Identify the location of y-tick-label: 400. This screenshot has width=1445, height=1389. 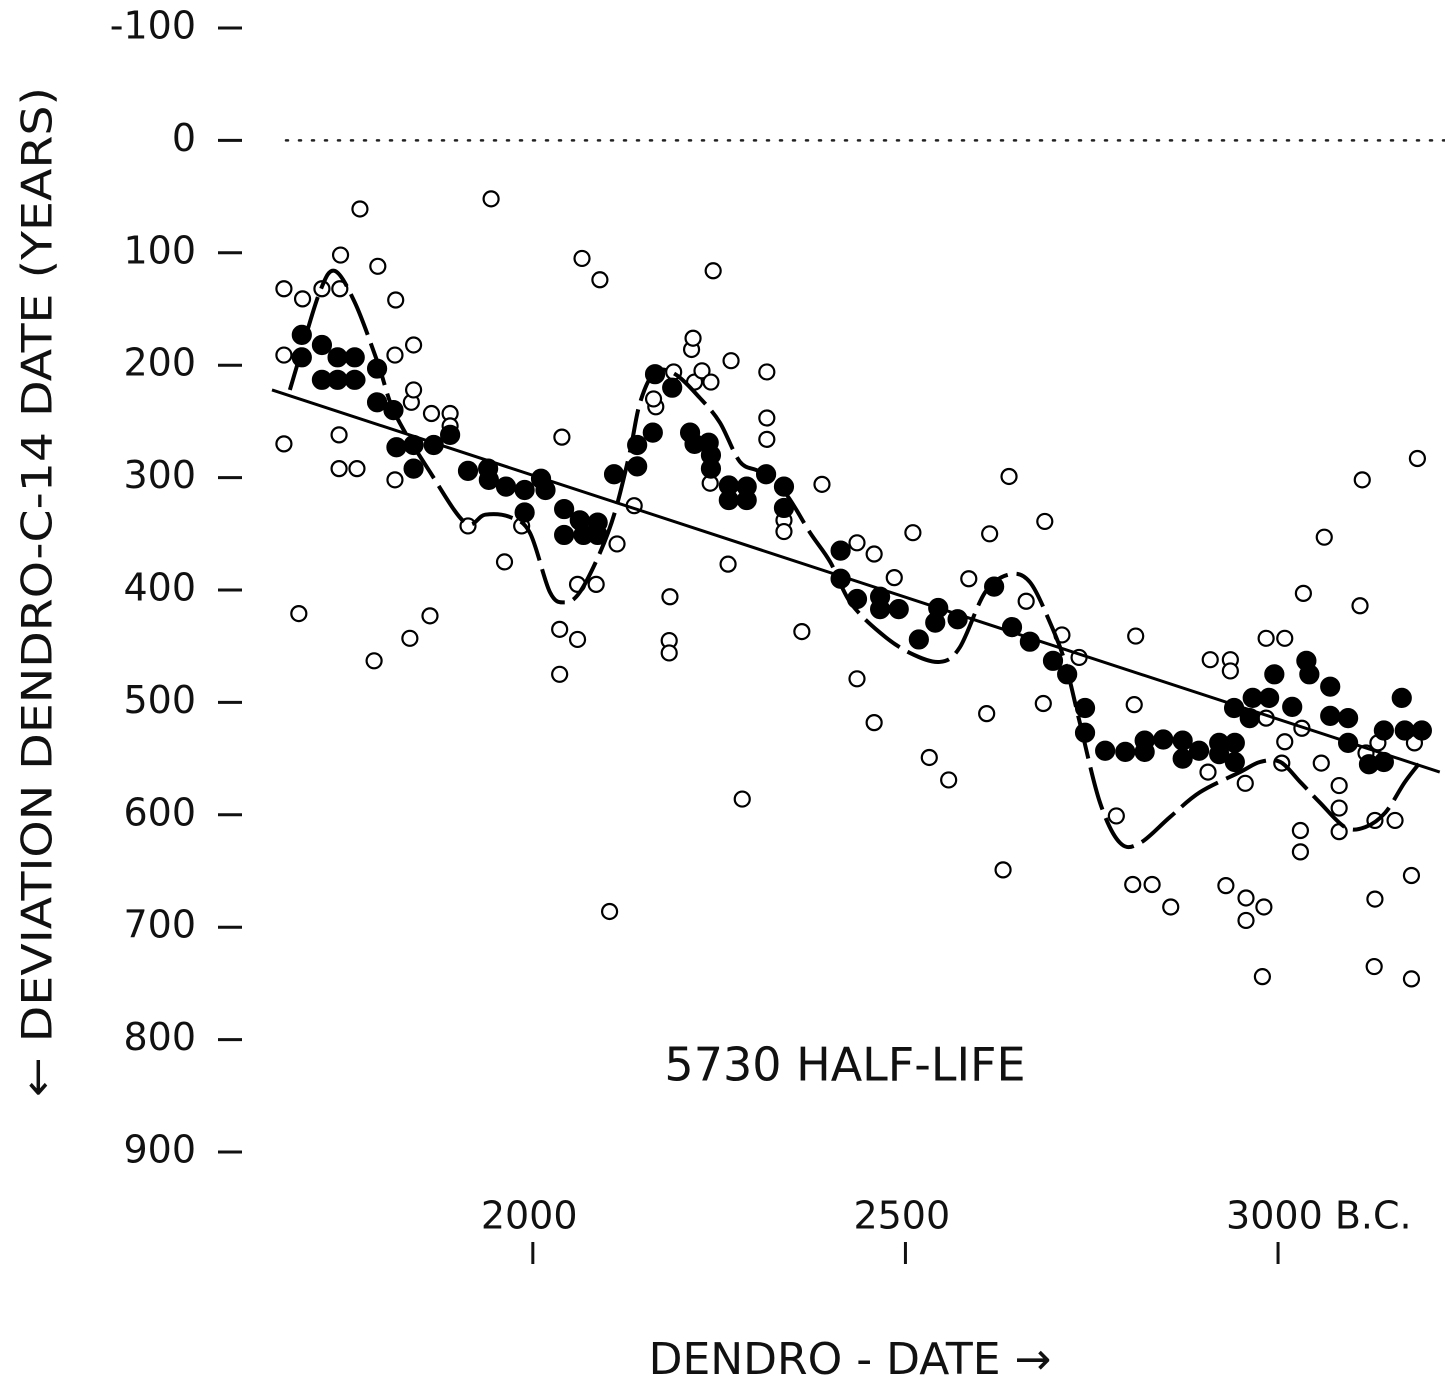
(159, 588).